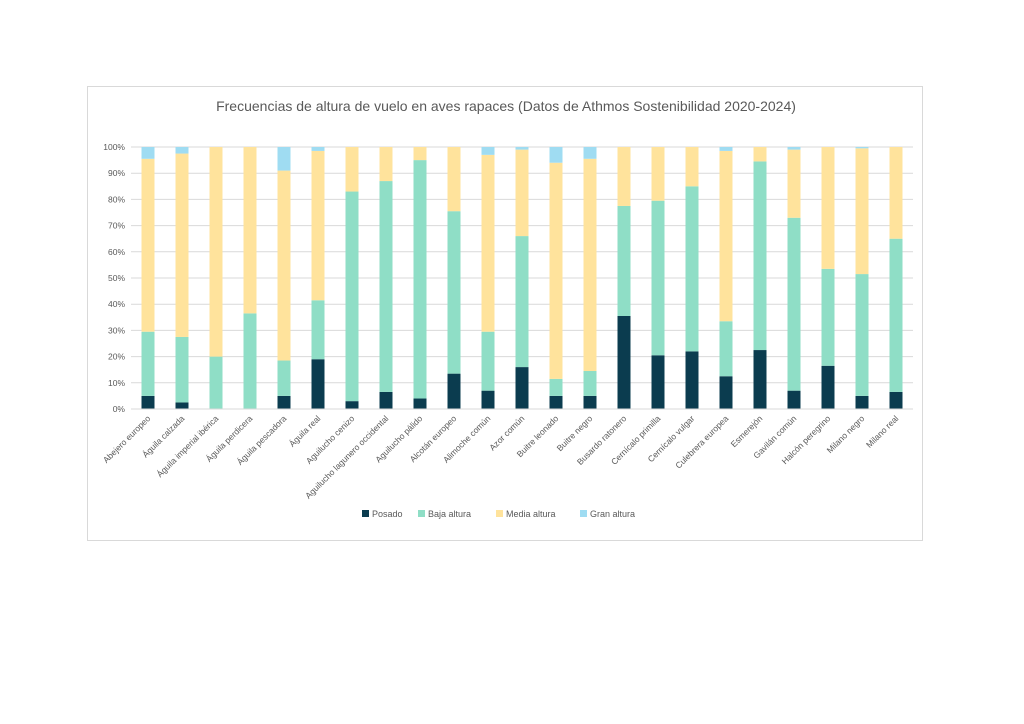 The image size is (1024, 724). Describe the element at coordinates (882, 431) in the screenshot. I see `x-tick-label: Milano real` at that location.